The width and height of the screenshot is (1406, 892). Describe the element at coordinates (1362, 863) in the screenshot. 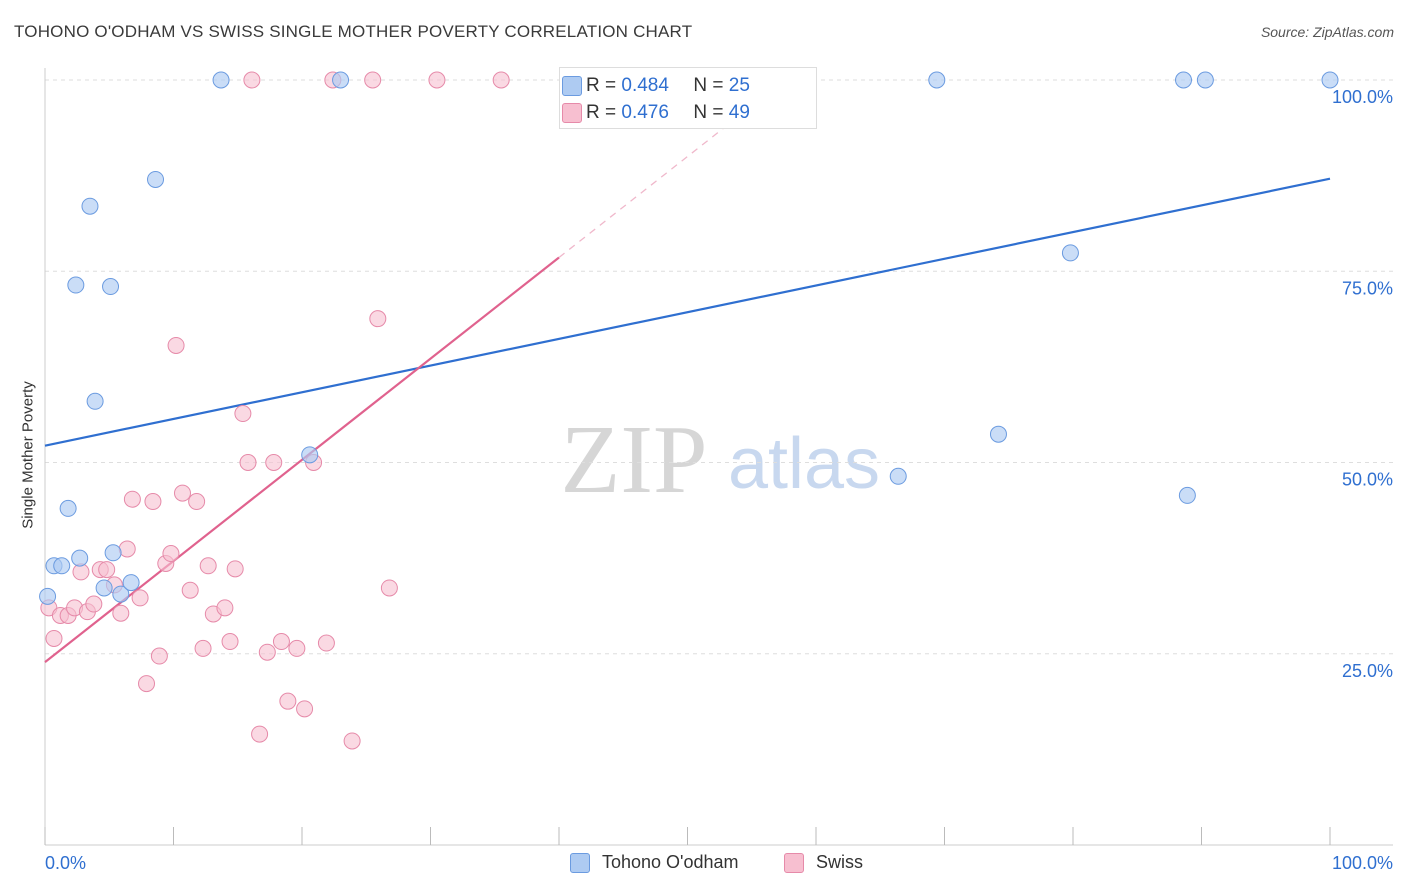

I see `x-tick-label: 100.0%` at that location.